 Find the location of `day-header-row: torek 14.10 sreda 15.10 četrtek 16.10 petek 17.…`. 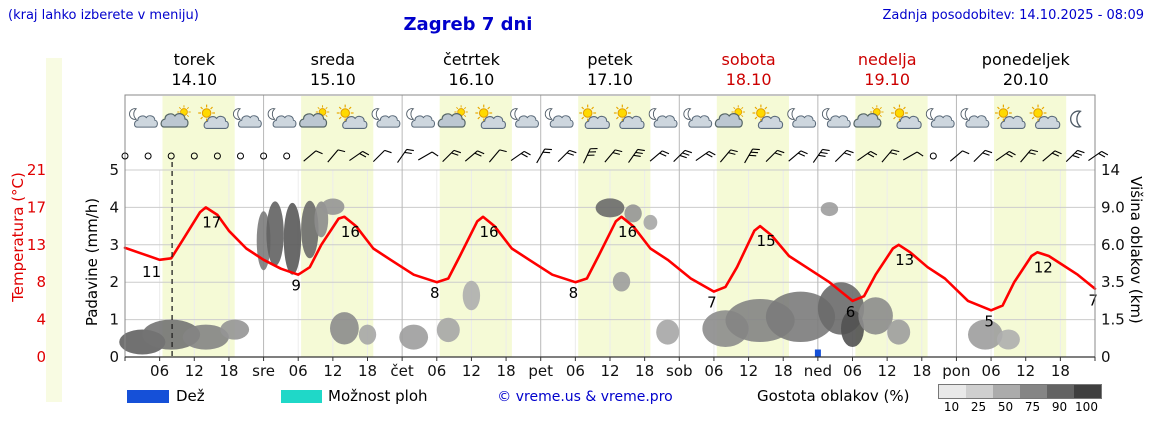

day-header-row: torek 14.10 sreda 15.10 četrtek 16.10 petek 17.… is located at coordinates (610, 70).